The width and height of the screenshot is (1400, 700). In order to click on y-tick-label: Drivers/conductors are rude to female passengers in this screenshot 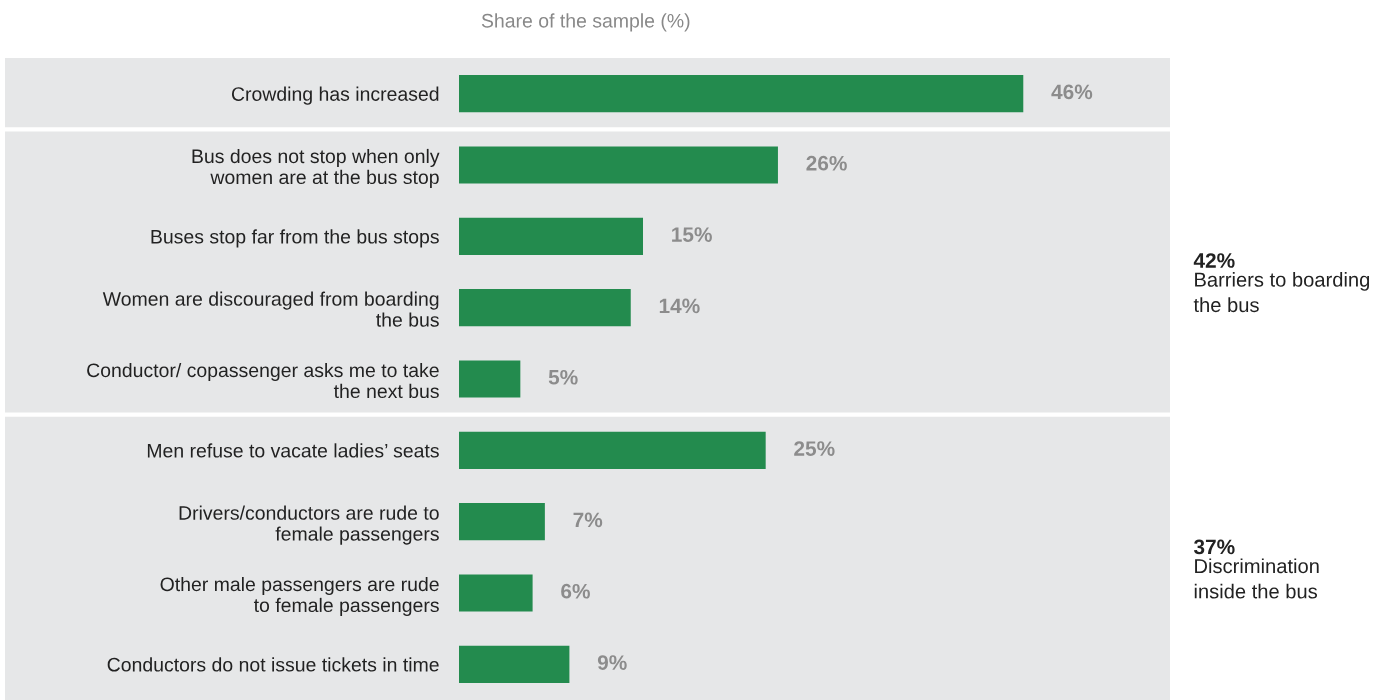, I will do `click(309, 525)`.